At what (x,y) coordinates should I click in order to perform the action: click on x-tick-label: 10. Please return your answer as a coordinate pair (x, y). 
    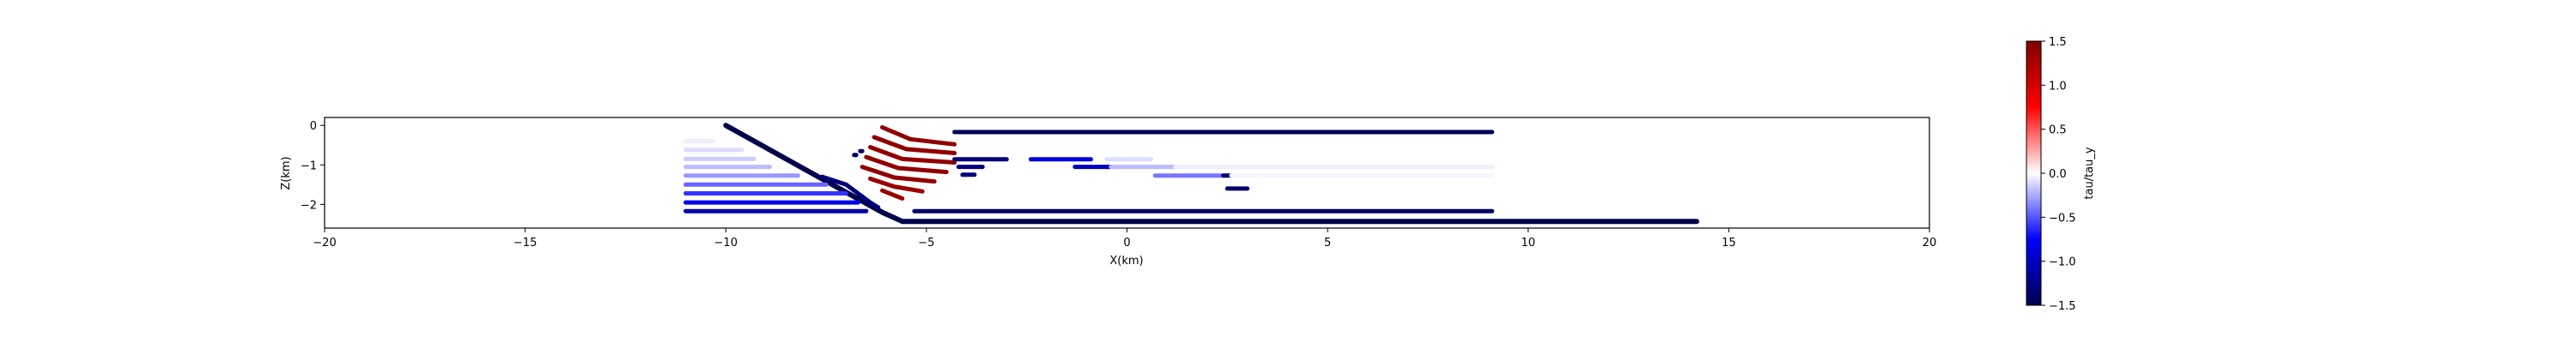
    Looking at the image, I should click on (1528, 243).